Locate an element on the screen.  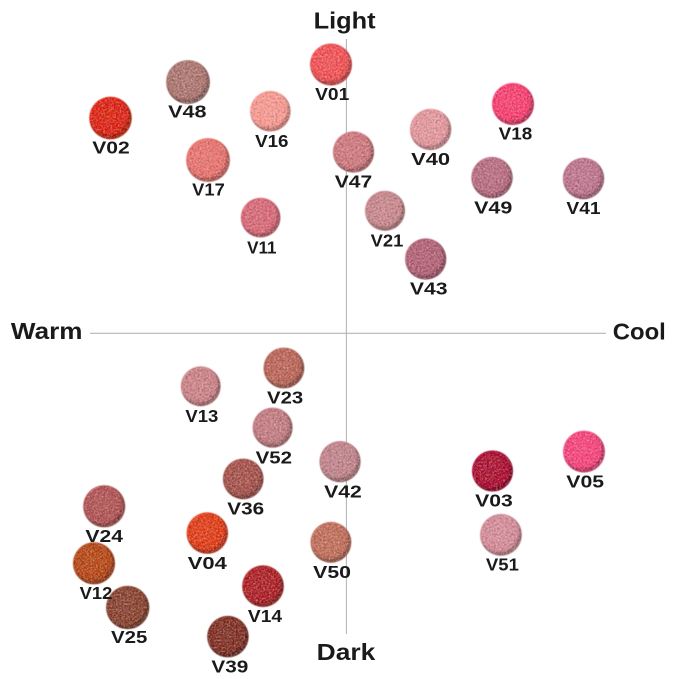
svg-text: V14 is located at coordinates (265, 616).